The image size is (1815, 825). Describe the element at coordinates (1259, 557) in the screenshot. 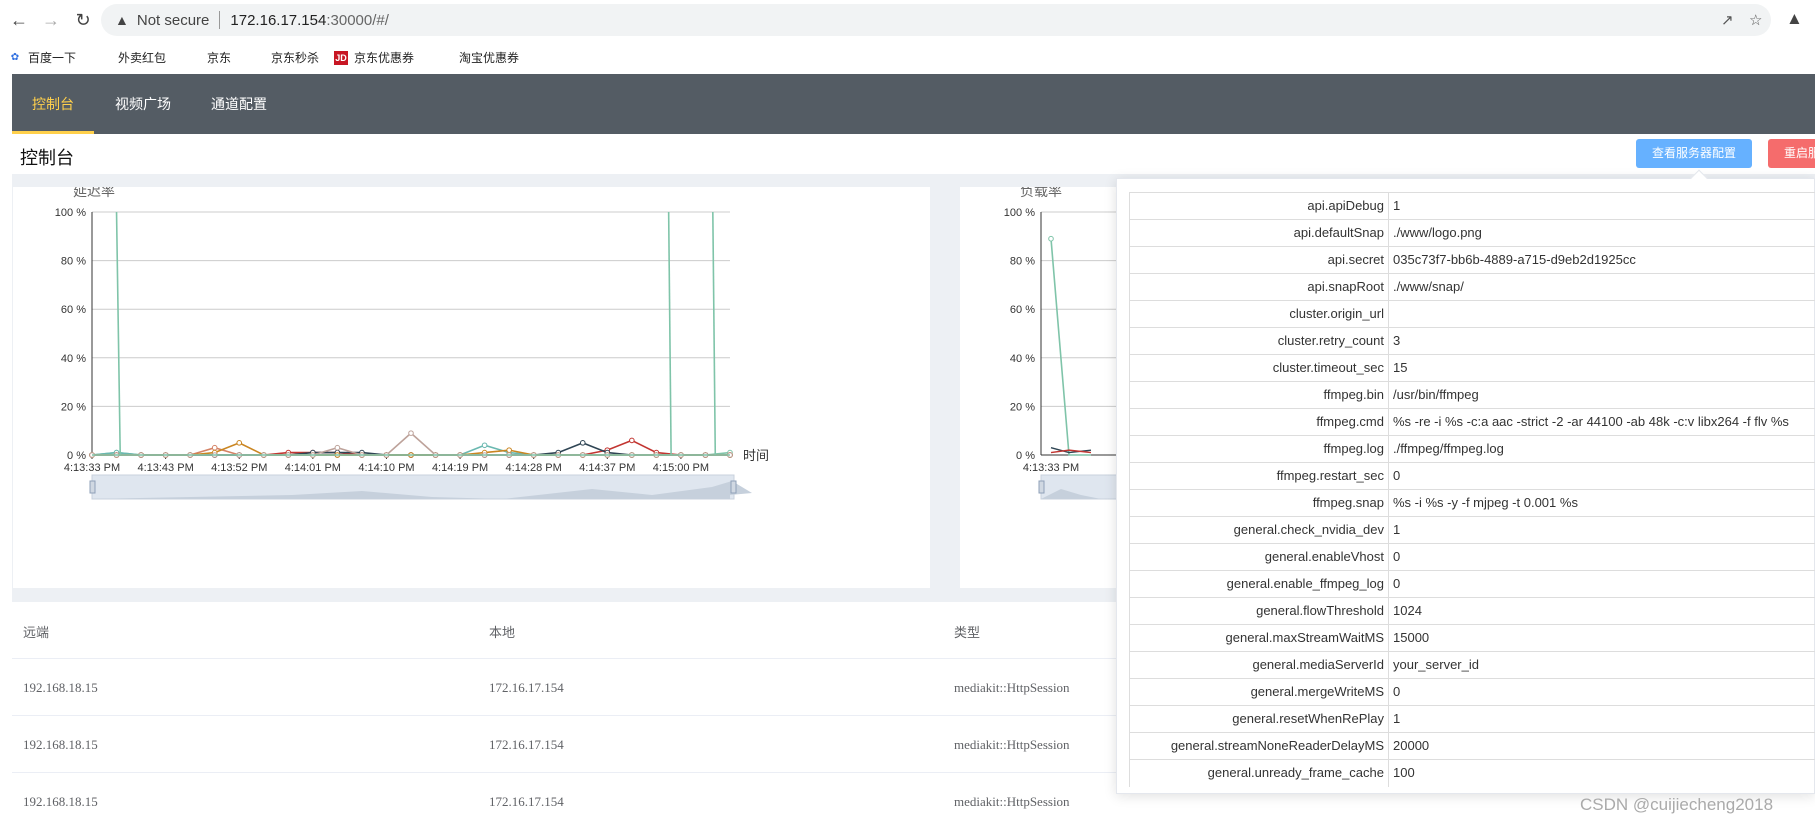

I see `config-key: general.enableVhost` at that location.